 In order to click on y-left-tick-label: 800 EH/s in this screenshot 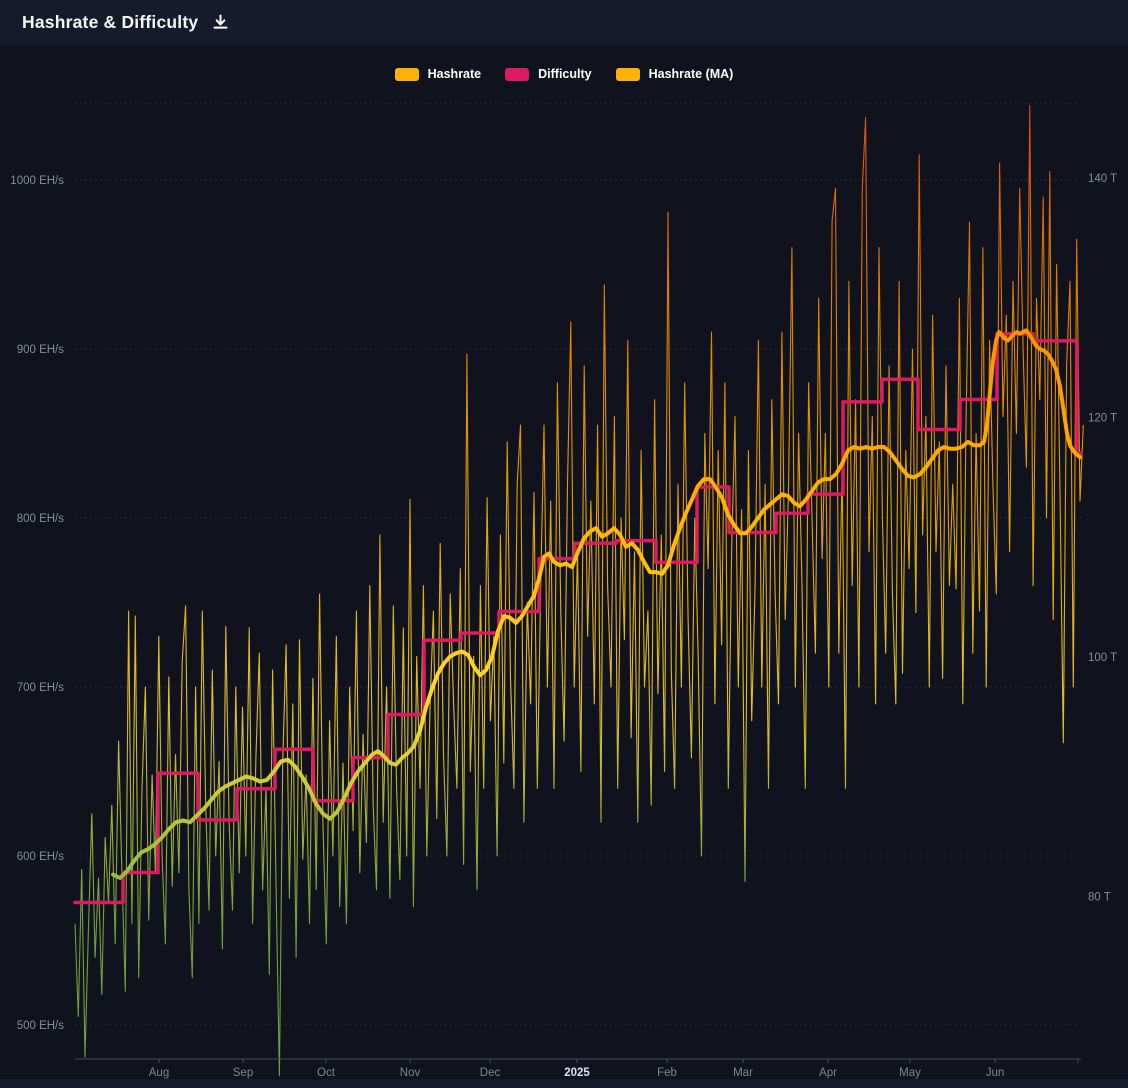, I will do `click(41, 519)`.